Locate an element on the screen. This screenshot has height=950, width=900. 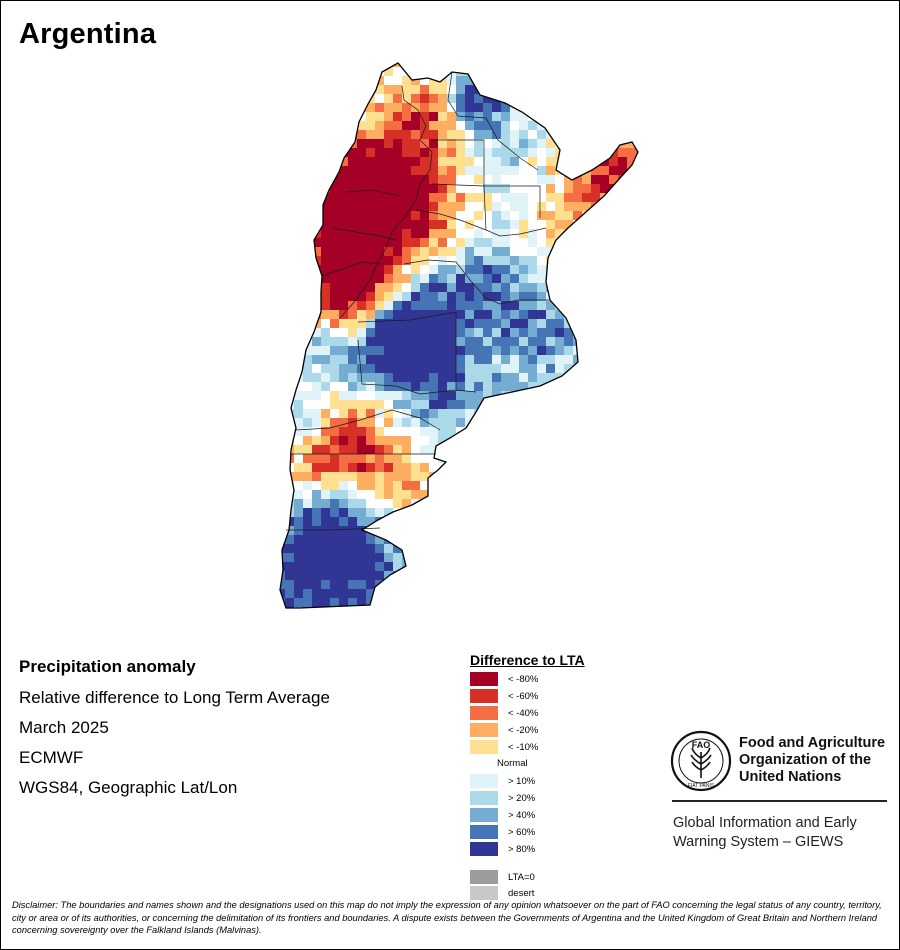
legend-label: > 20% is located at coordinates (522, 798).